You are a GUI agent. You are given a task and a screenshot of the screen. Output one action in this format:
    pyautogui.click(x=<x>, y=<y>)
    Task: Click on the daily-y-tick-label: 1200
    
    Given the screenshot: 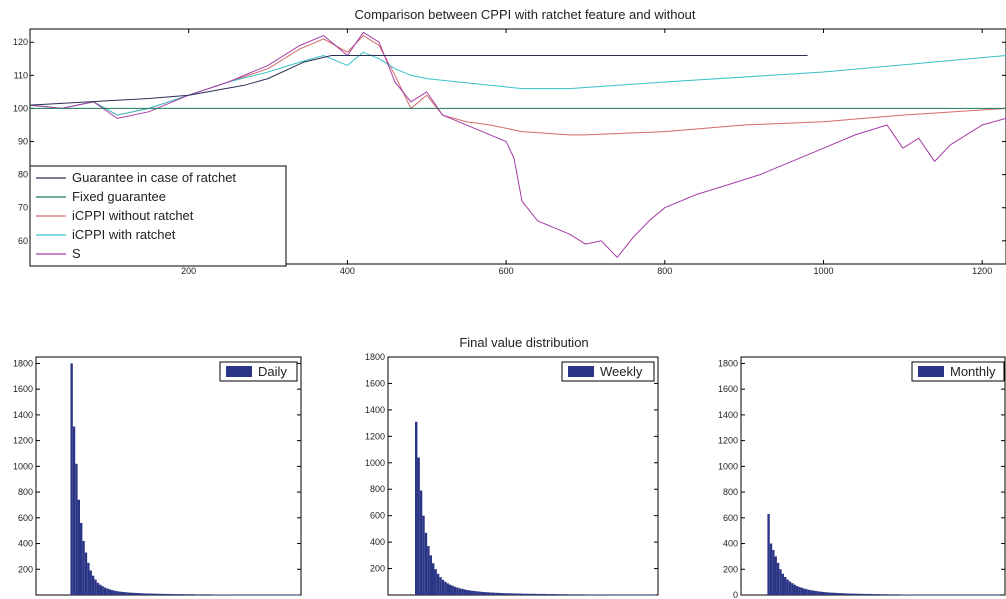 What is the action you would take?
    pyautogui.click(x=23, y=441)
    